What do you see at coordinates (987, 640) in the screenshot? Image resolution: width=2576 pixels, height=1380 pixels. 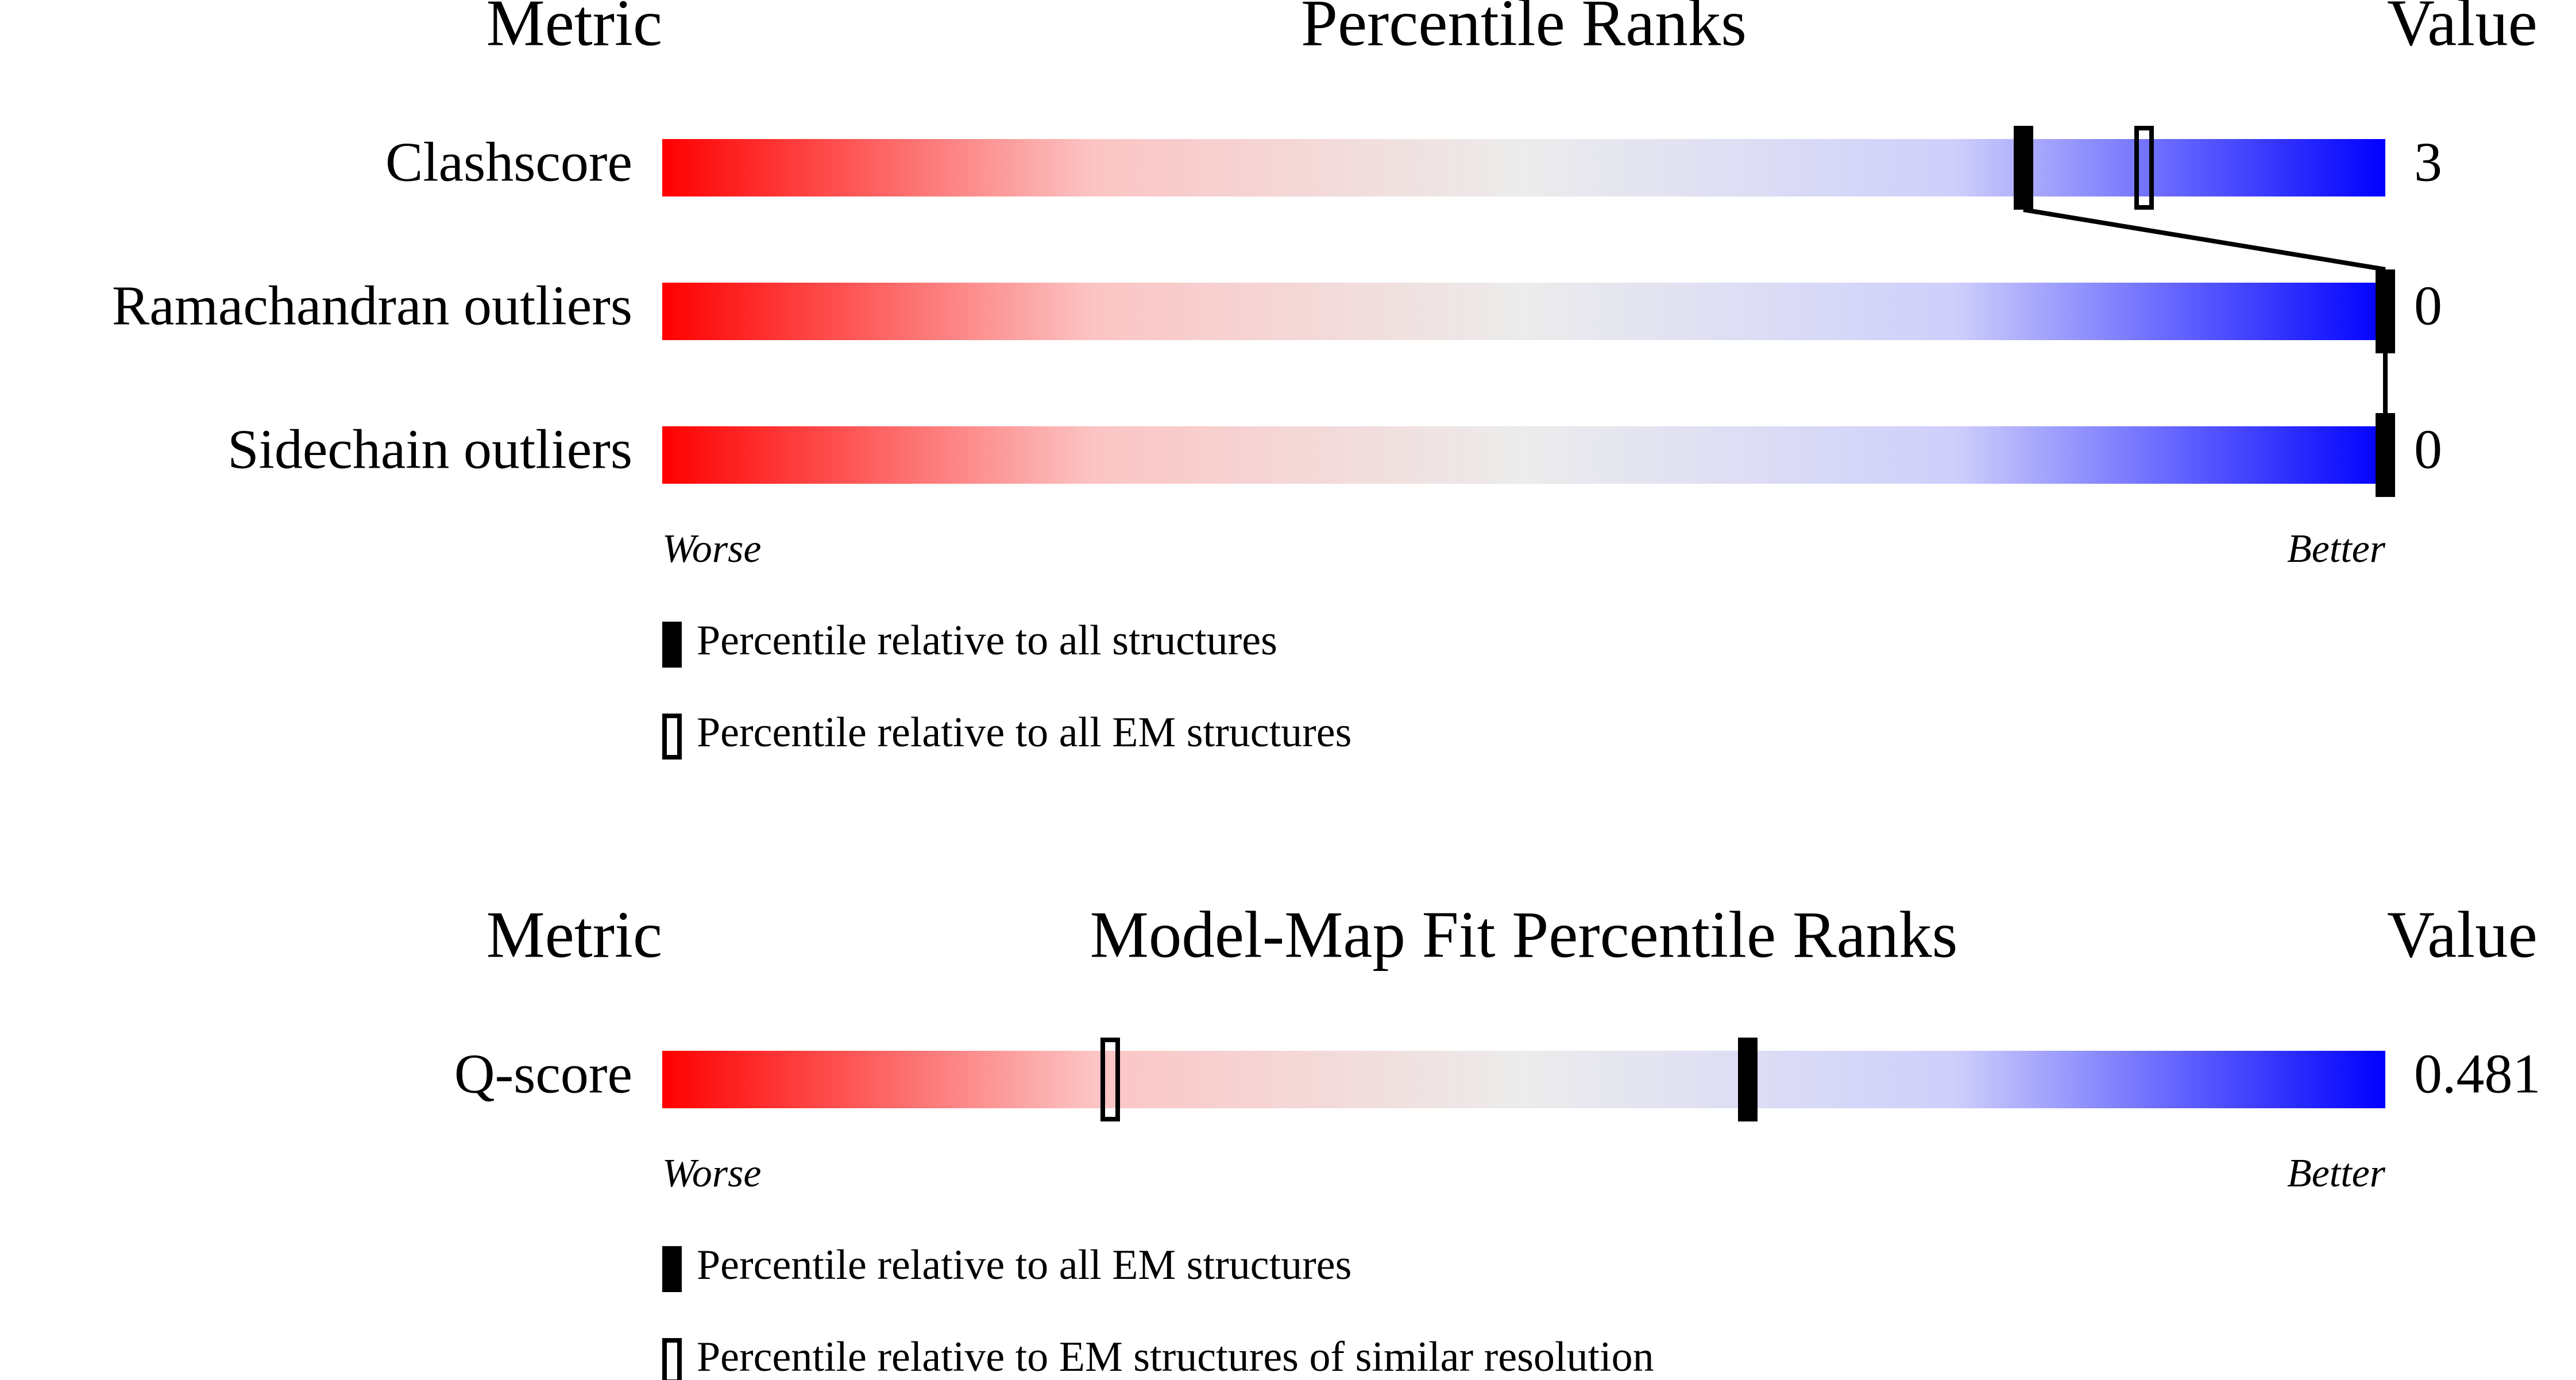 I see `legend-label: Percentile relative to all structures` at bounding box center [987, 640].